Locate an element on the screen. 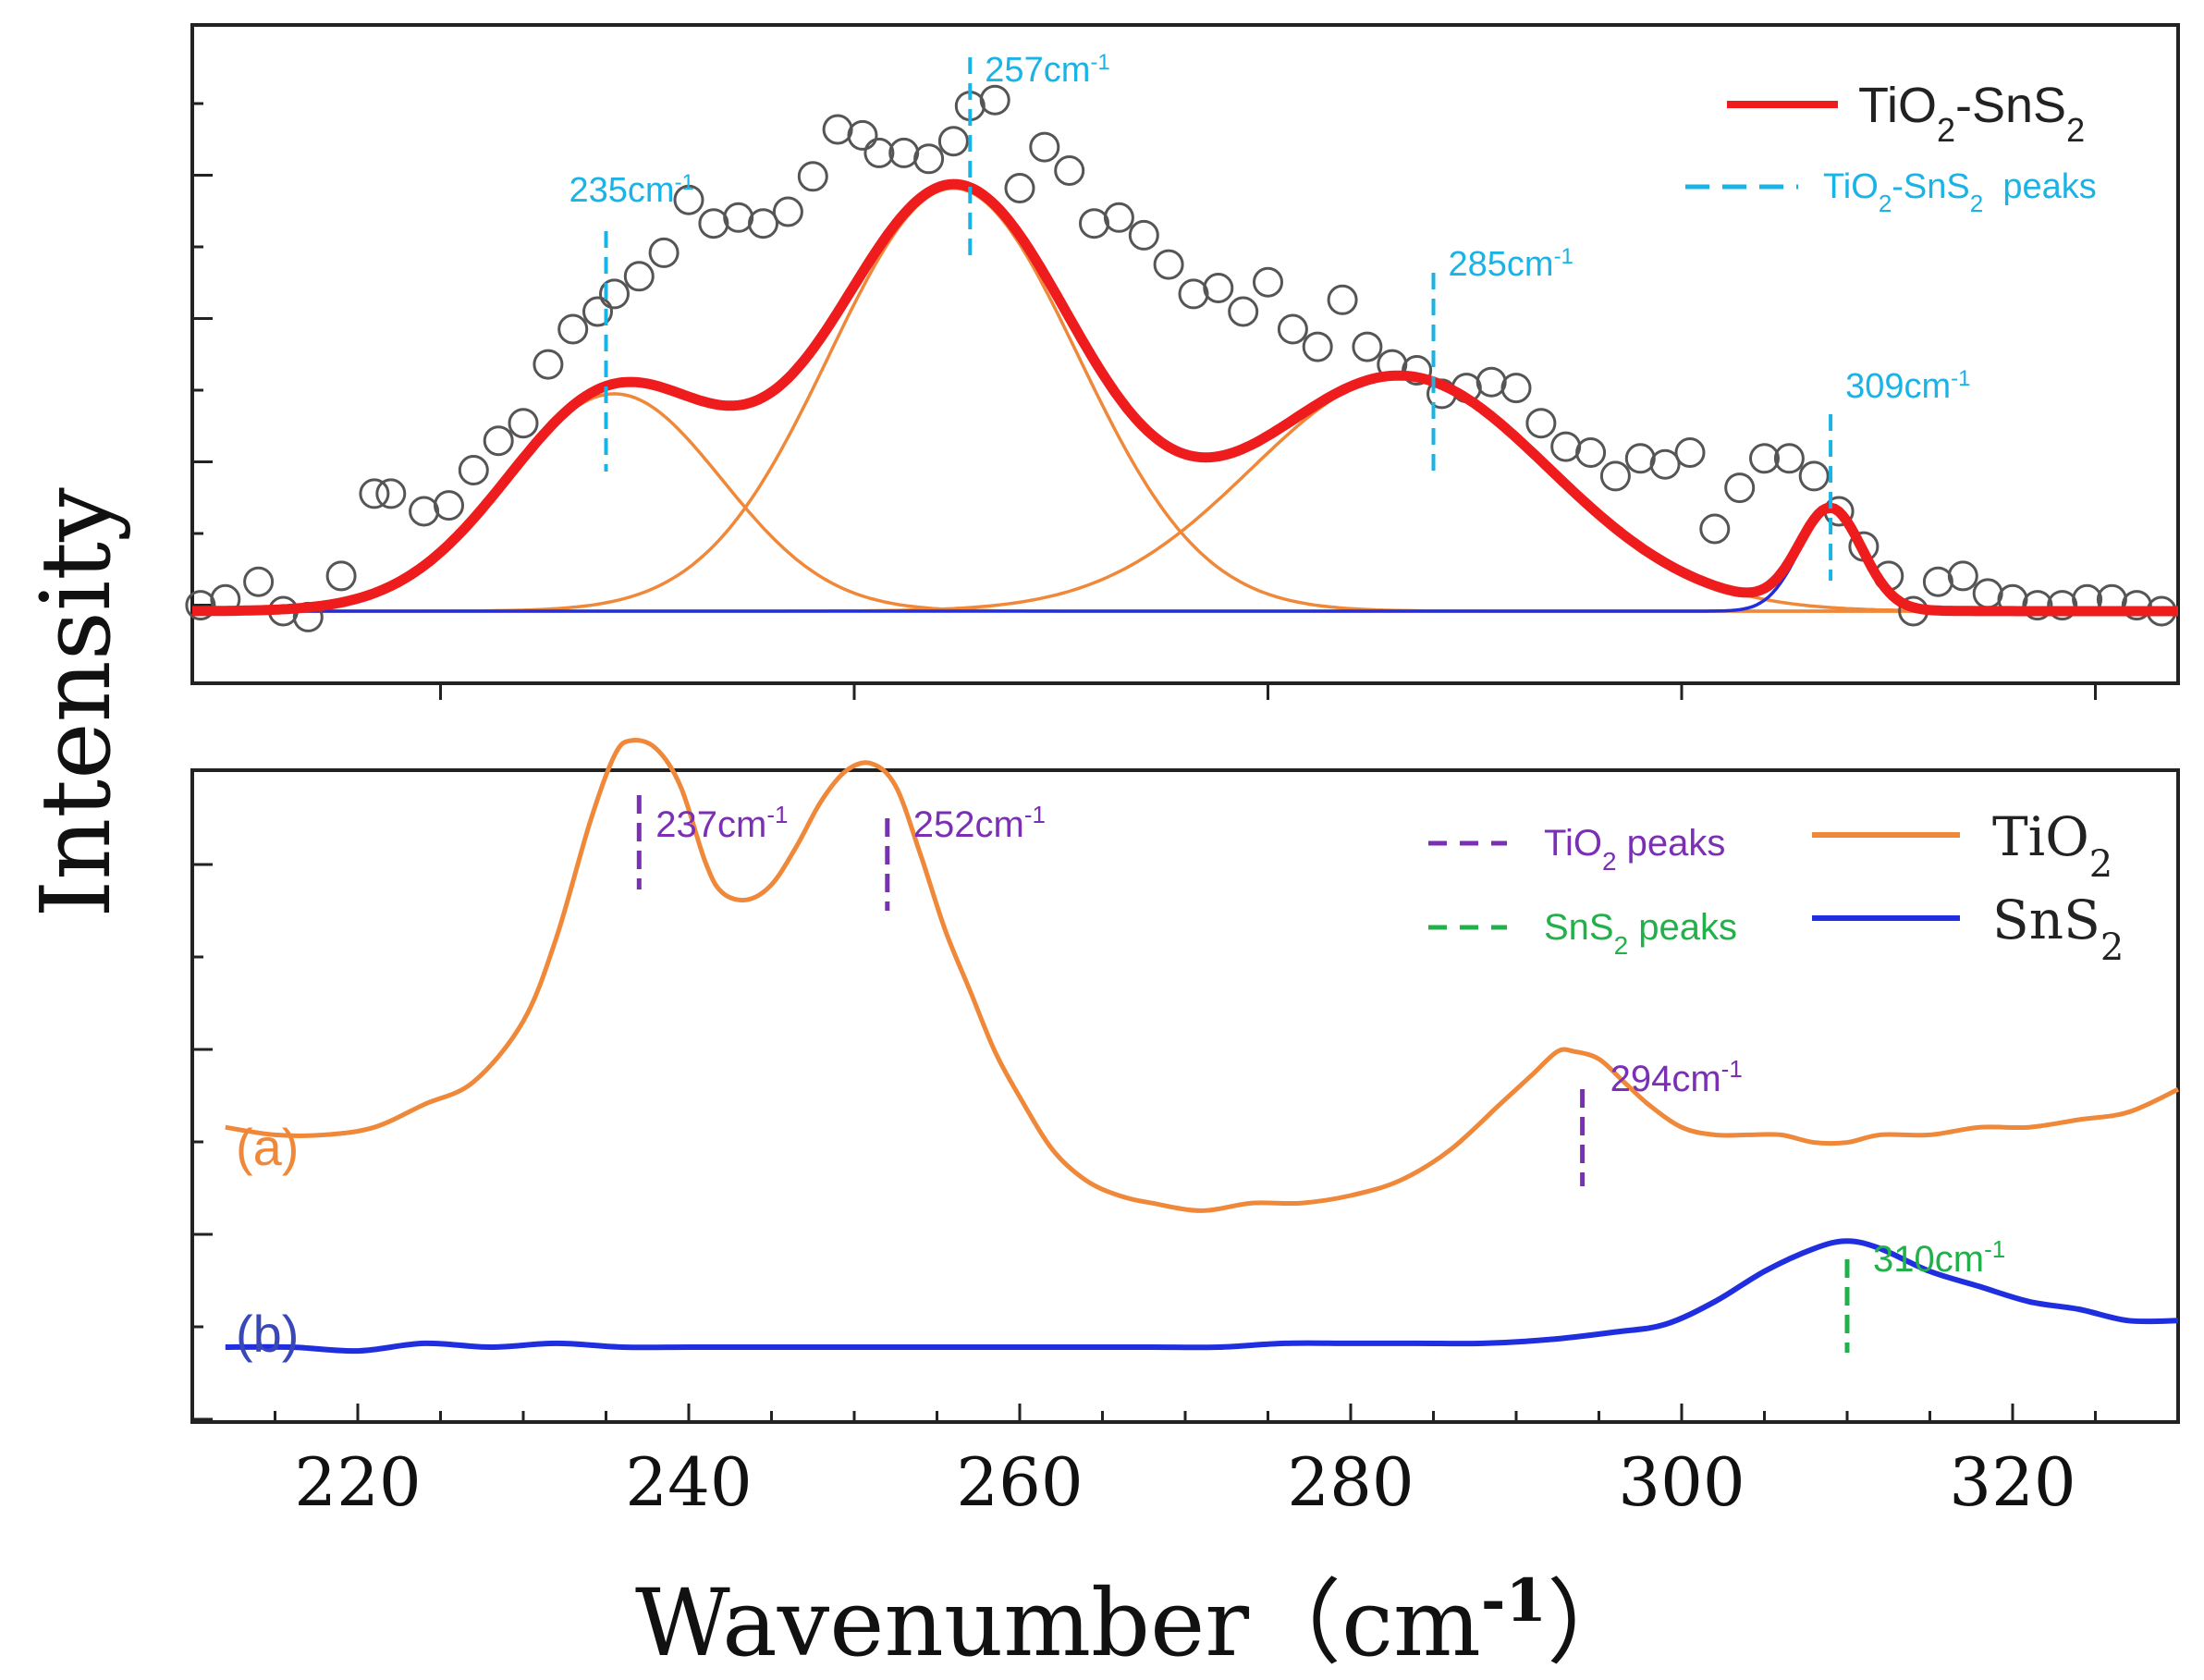 Image resolution: width=2204 pixels, height=1680 pixels. x-tick-label: 240 is located at coordinates (688, 1482).